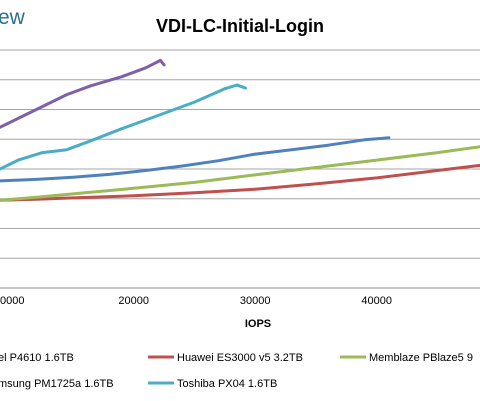 This screenshot has height=401, width=480. What do you see at coordinates (133, 301) in the screenshot?
I see `x-tick-label: 20000` at bounding box center [133, 301].